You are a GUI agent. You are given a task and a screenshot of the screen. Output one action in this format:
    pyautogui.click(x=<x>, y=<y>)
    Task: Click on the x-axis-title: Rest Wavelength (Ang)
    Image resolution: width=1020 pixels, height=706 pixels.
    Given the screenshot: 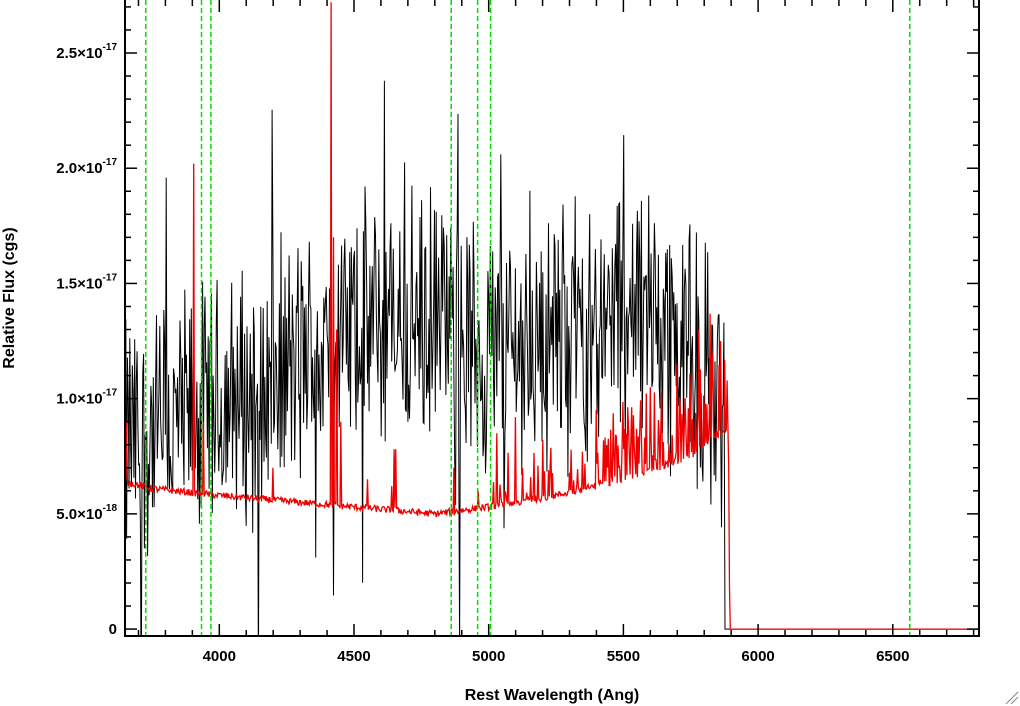 What is the action you would take?
    pyautogui.click(x=552, y=695)
    